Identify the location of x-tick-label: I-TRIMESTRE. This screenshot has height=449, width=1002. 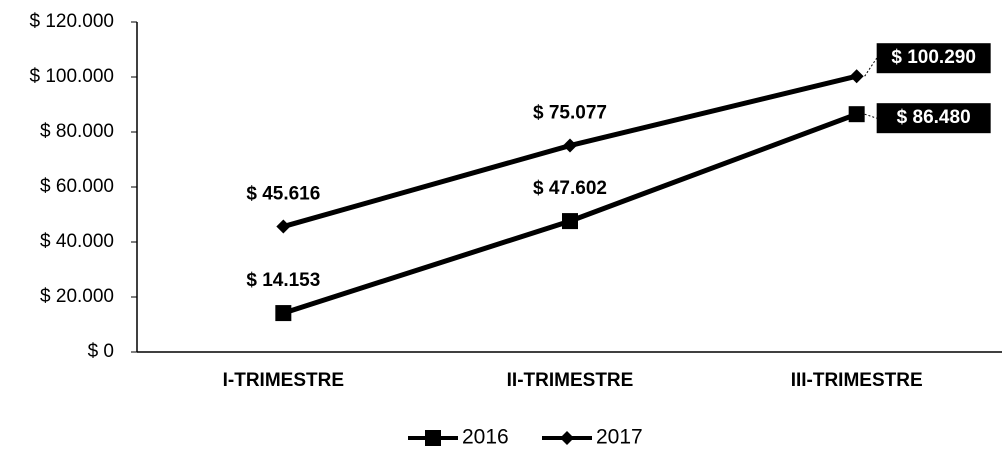
(283, 380).